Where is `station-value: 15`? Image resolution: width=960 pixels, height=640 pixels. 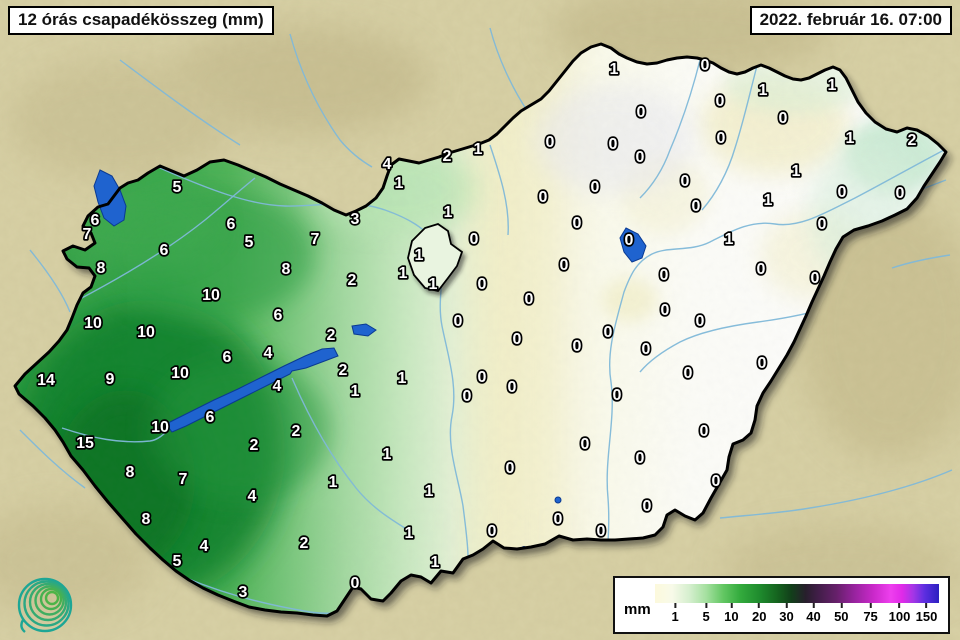
station-value: 15 is located at coordinates (85, 443).